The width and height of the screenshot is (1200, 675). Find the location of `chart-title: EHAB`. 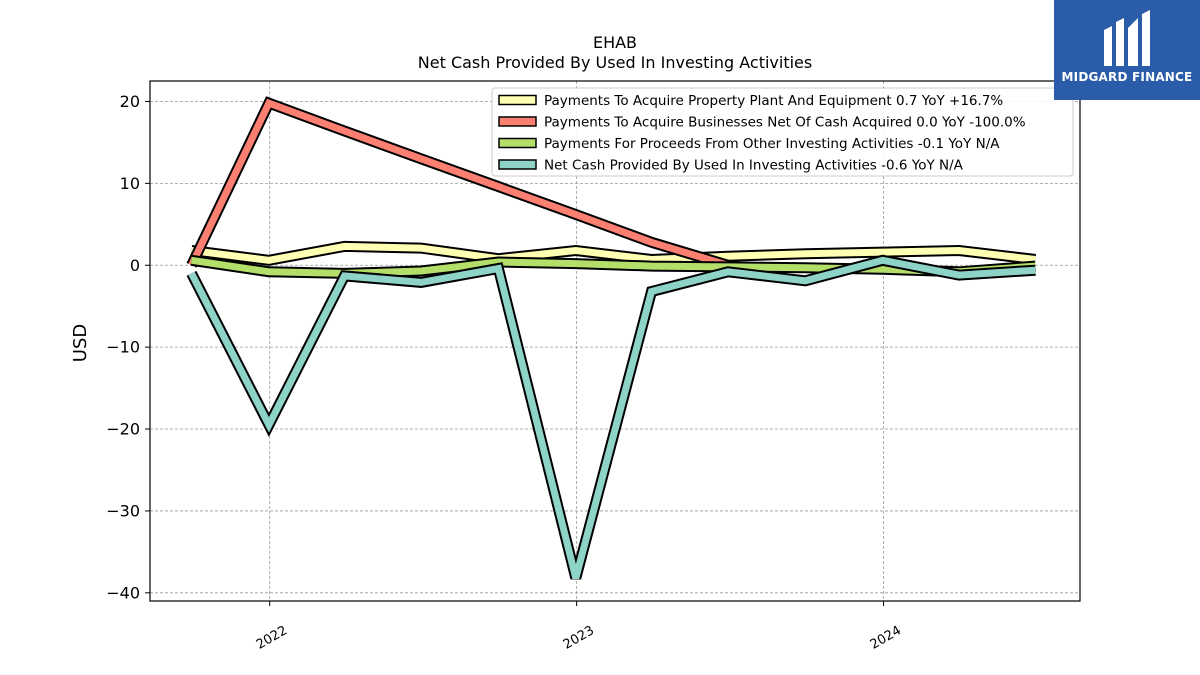

chart-title: EHAB is located at coordinates (615, 42).